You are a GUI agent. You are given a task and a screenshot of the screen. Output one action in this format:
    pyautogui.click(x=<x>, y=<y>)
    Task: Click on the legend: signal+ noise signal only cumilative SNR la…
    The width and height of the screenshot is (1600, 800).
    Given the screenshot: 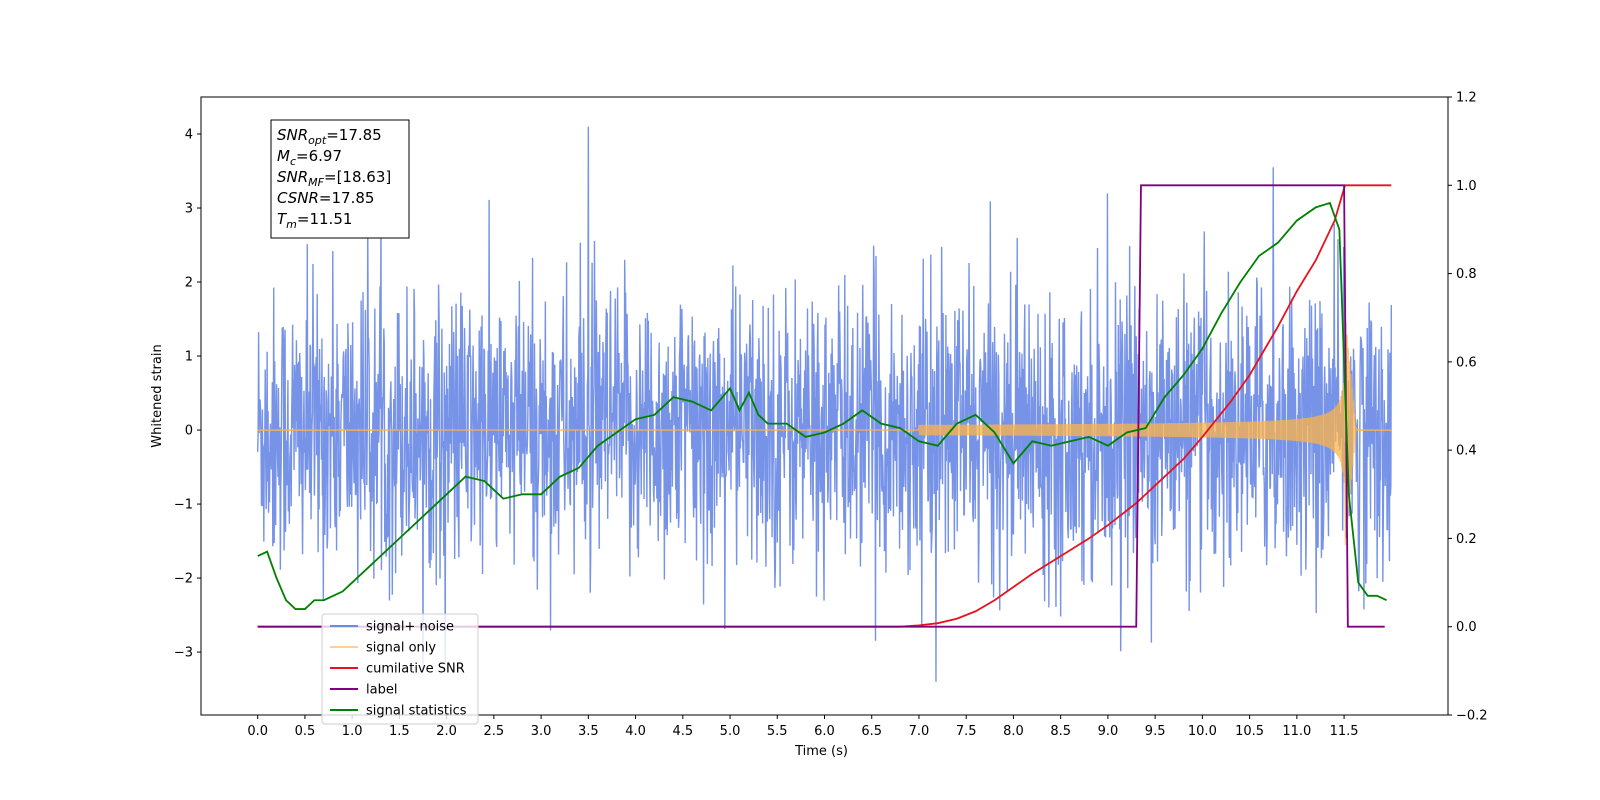 What is the action you would take?
    pyautogui.click(x=400, y=669)
    